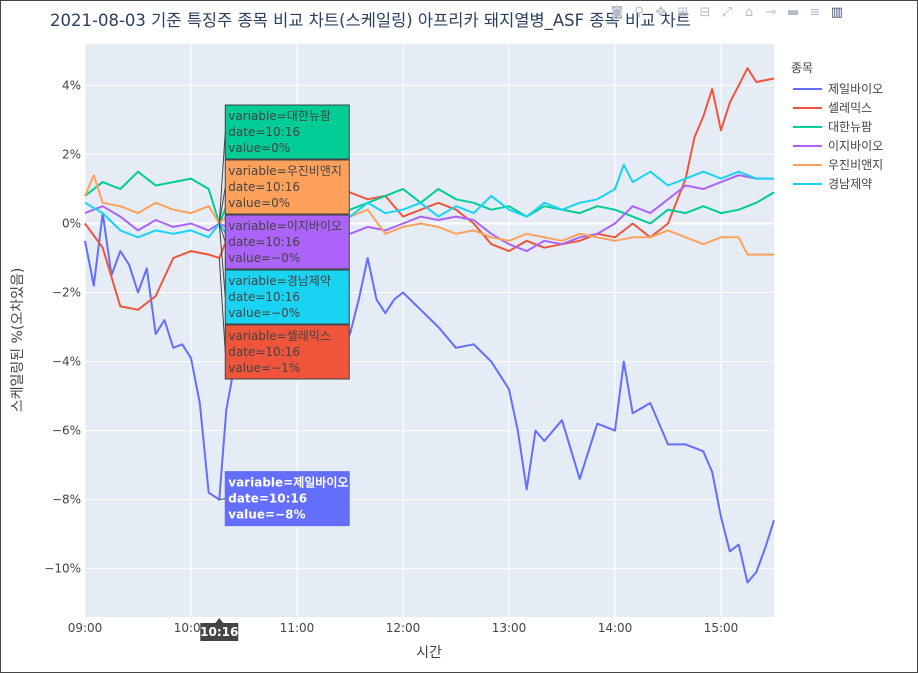 The width and height of the screenshot is (918, 673). I want to click on y-axis-title: 스케일링된 %(오차있음), so click(18, 340).